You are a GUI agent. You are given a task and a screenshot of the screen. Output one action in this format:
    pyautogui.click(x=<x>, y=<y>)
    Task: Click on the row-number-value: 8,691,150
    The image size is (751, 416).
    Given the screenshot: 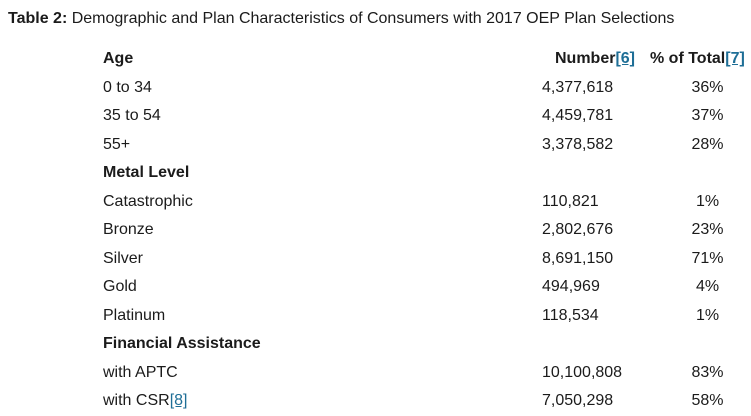 What is the action you would take?
    pyautogui.click(x=578, y=258)
    